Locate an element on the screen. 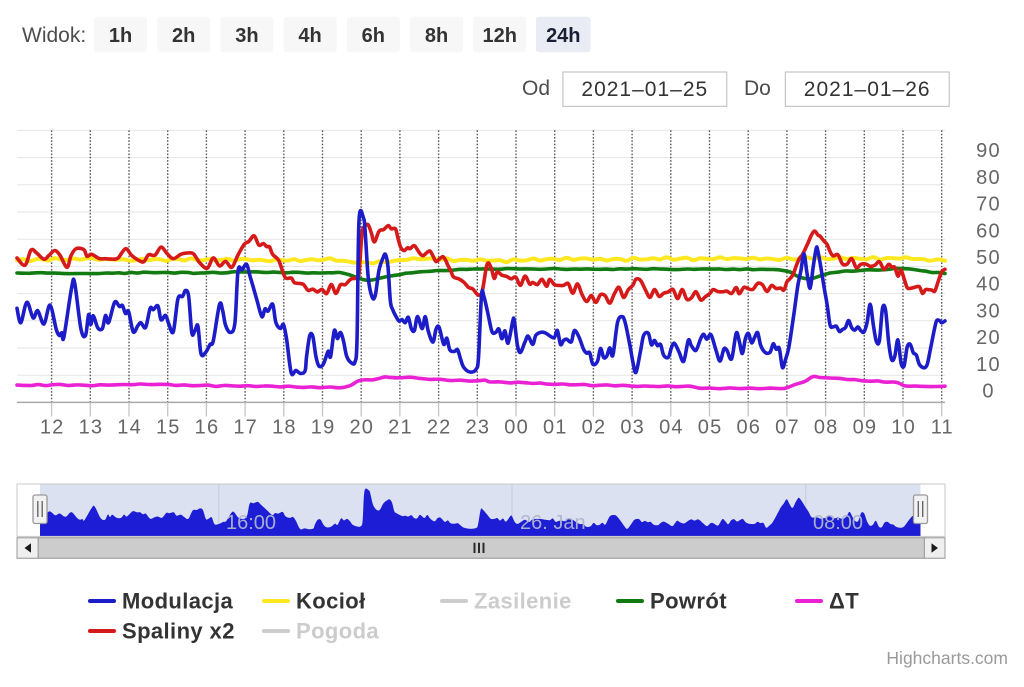 The width and height of the screenshot is (1024, 687). svg-text: 06 is located at coordinates (748, 428).